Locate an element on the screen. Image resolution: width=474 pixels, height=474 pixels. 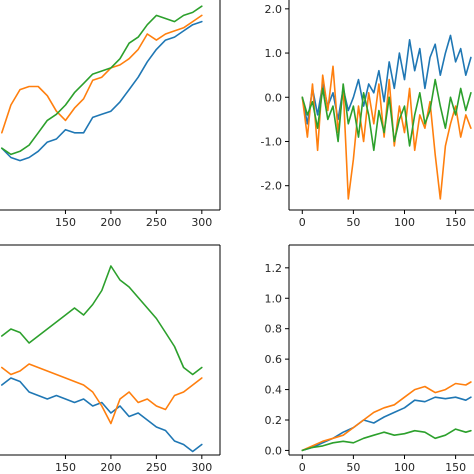
y-tick-label: 0.4 is located at coordinates (274, 390).